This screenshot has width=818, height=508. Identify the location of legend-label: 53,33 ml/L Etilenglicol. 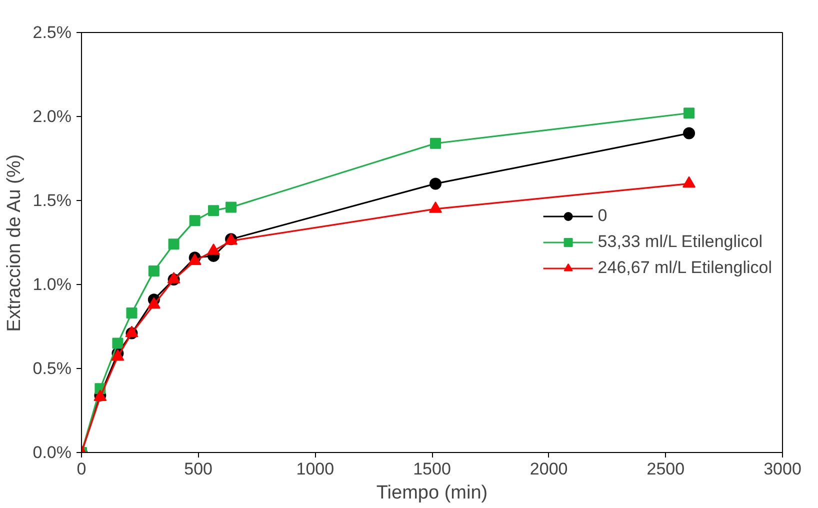
(680, 242).